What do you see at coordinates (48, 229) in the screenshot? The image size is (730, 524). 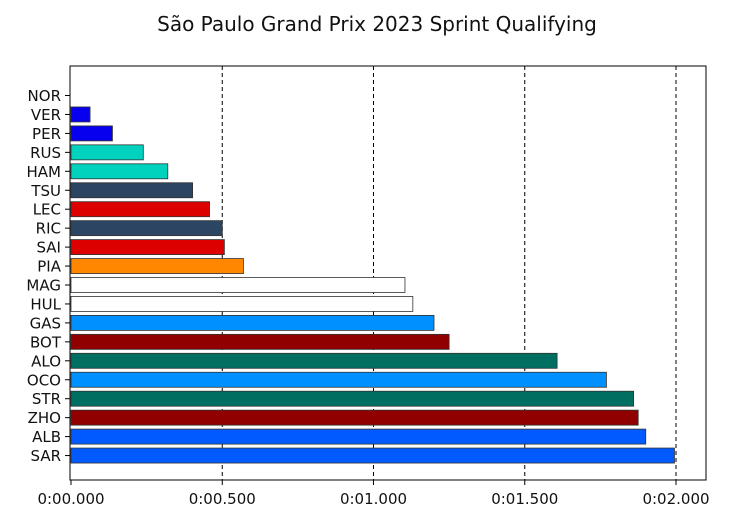 I see `y-tick-label: RIC` at bounding box center [48, 229].